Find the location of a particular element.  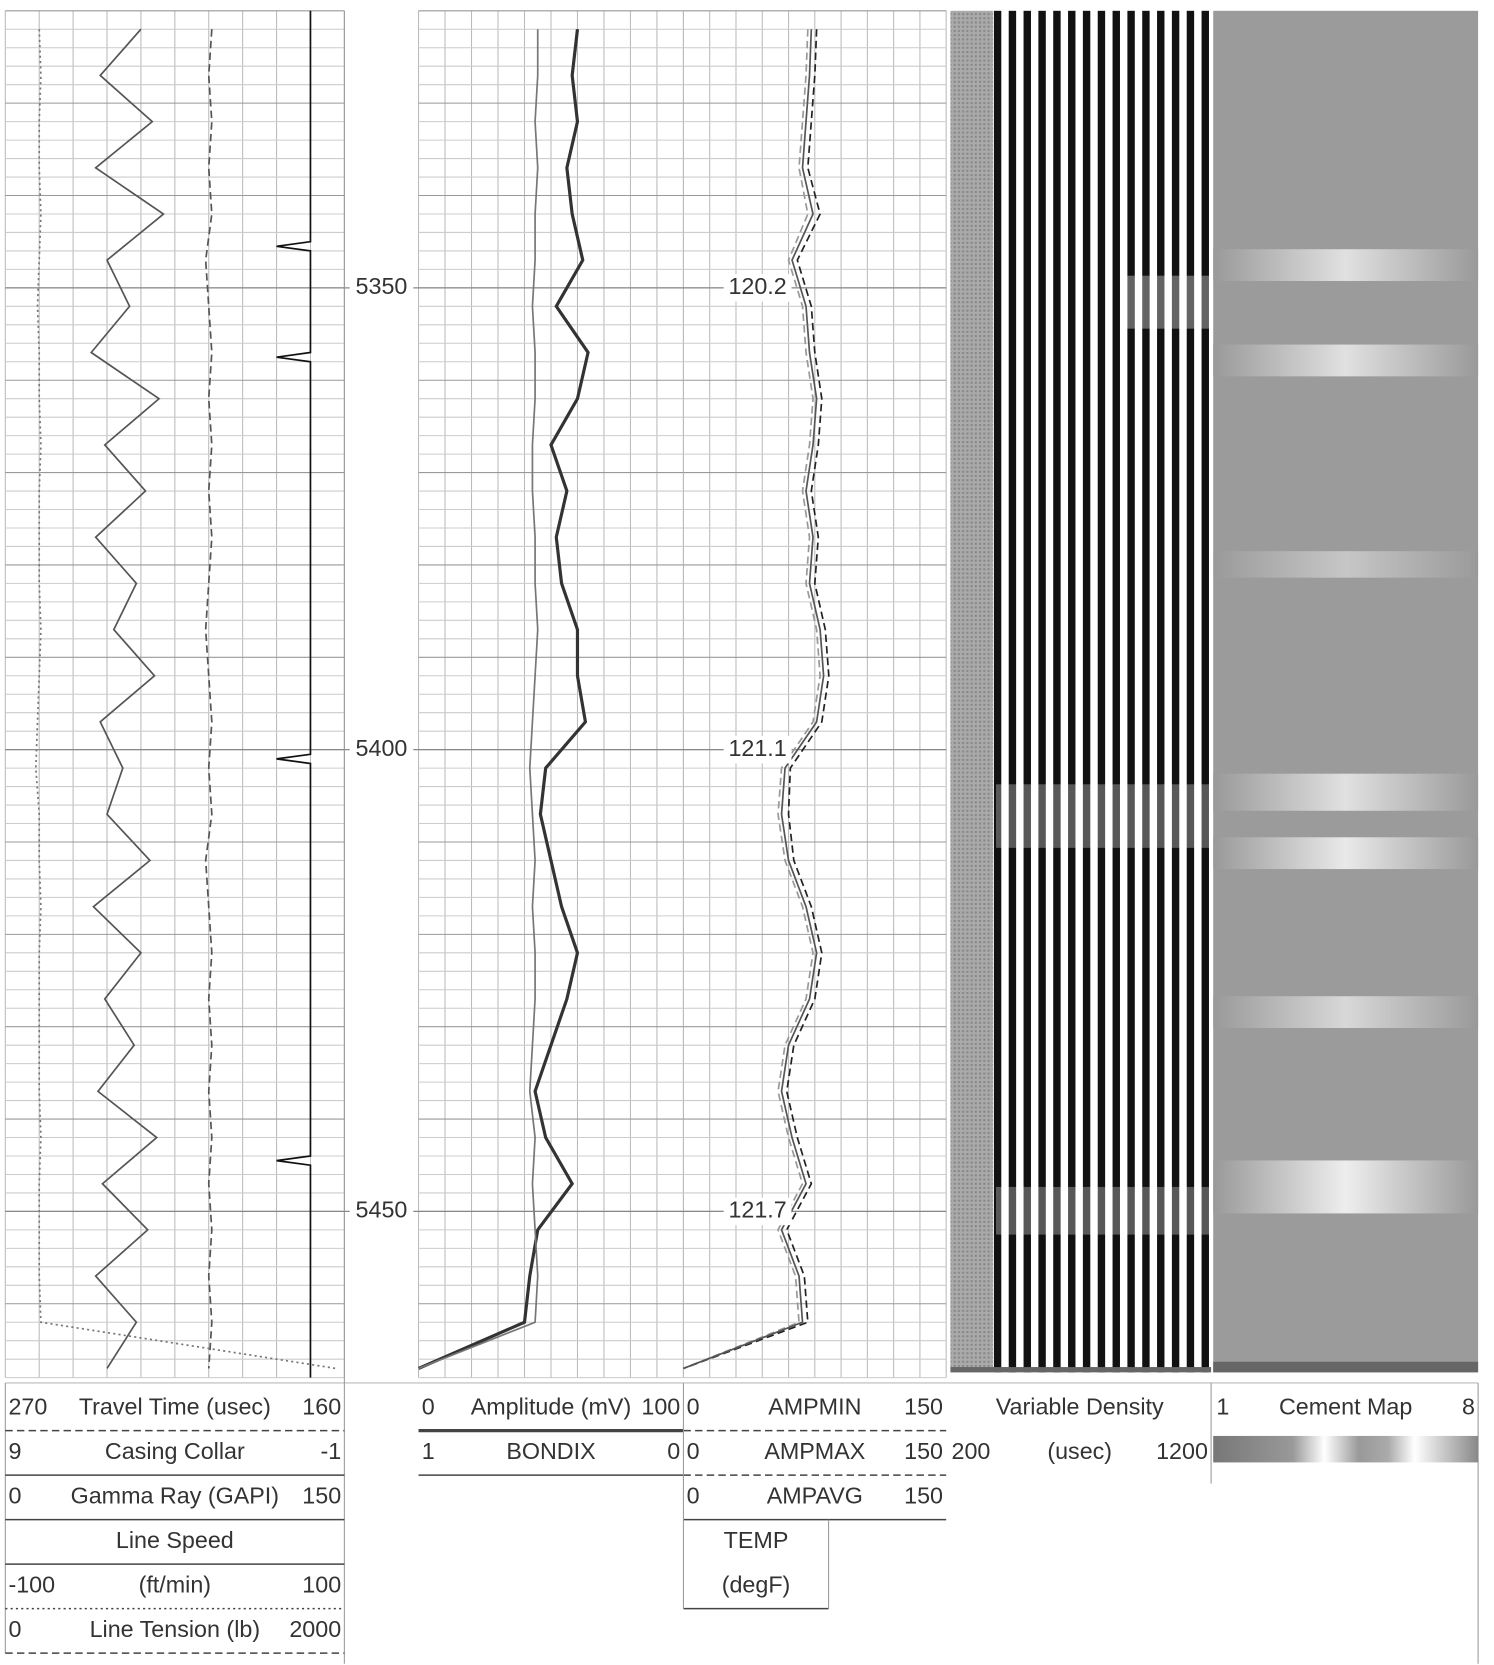

temp-label: 120.2 is located at coordinates (757, 286).